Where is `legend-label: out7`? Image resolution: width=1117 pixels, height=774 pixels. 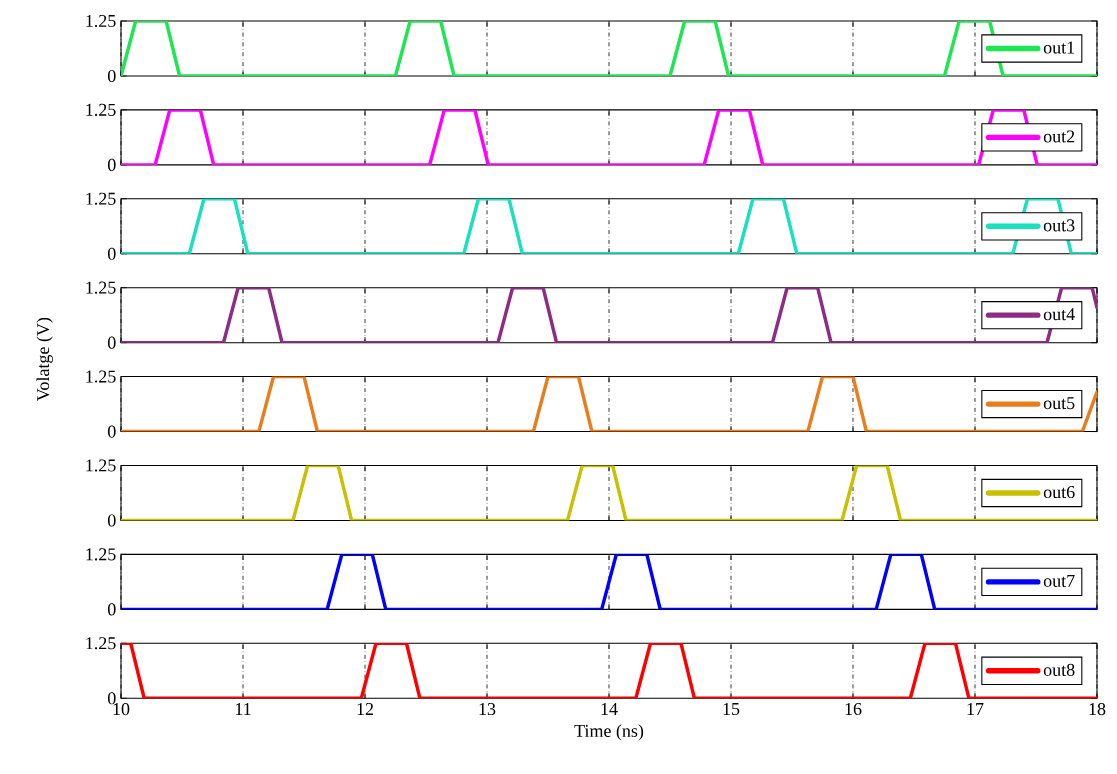 legend-label: out7 is located at coordinates (1059, 580).